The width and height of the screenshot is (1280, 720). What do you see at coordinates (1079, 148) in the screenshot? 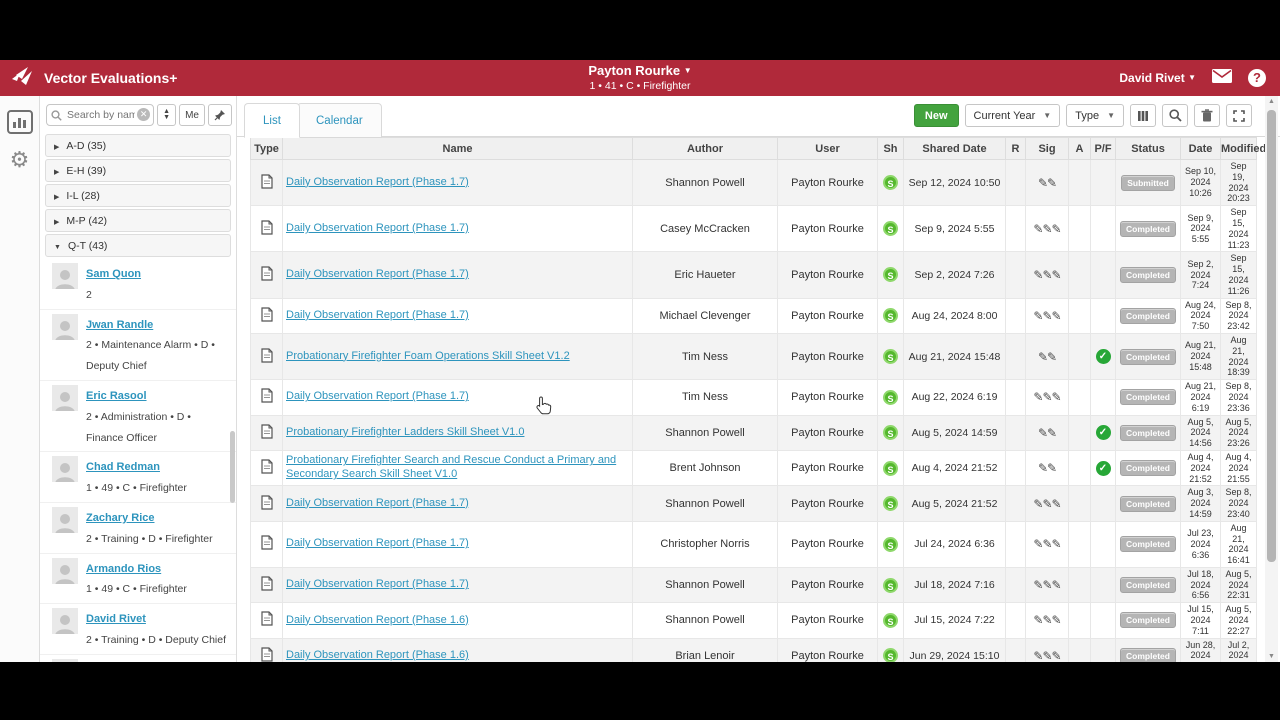
I see `column-header: A` at bounding box center [1079, 148].